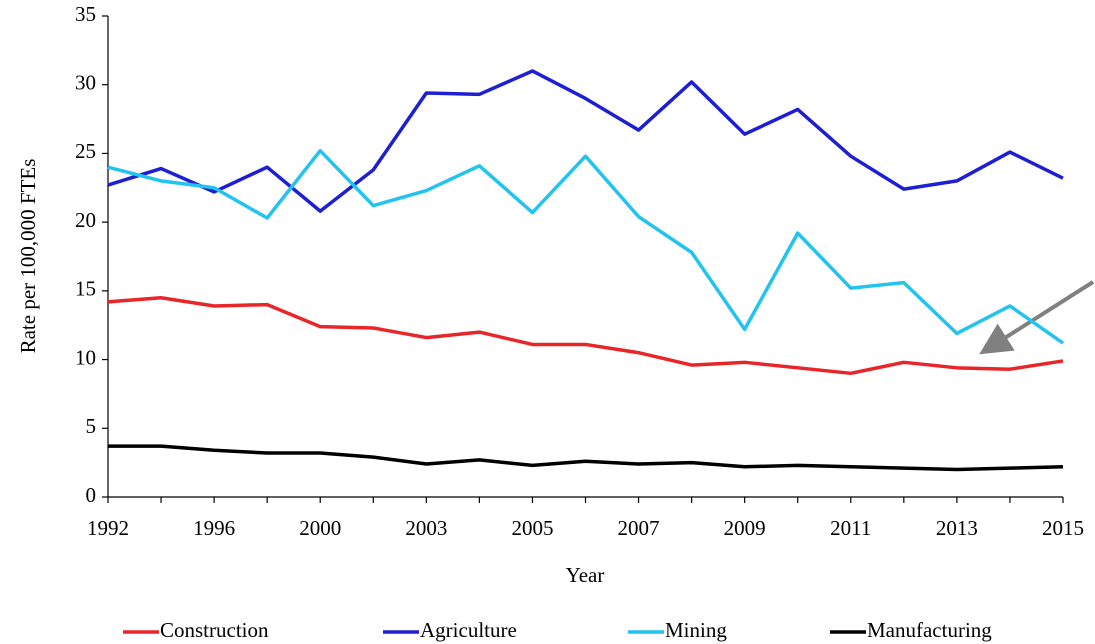 This screenshot has width=1095, height=644. I want to click on legend-label: Manufacturing, so click(929, 630).